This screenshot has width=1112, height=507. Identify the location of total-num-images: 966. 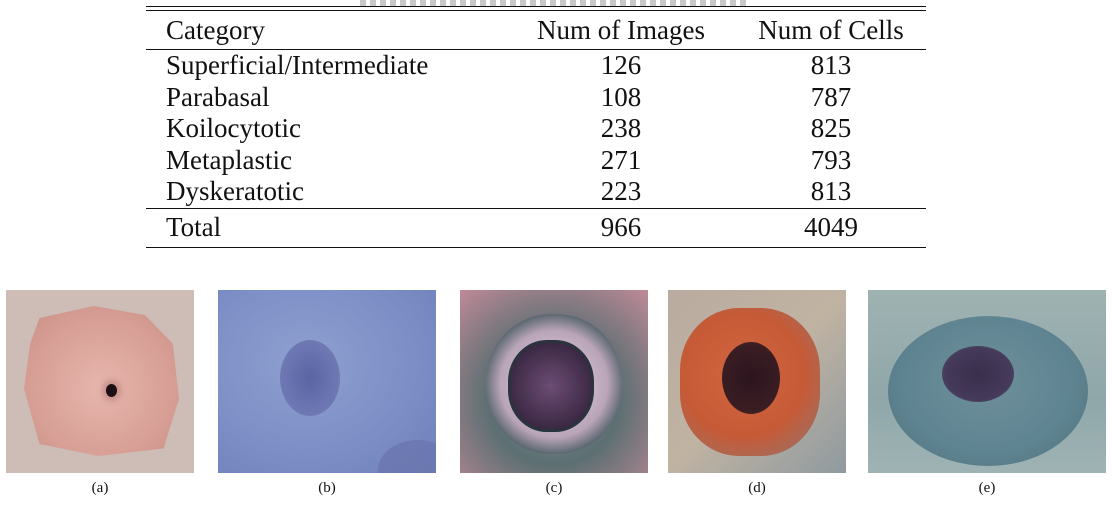
(621, 227).